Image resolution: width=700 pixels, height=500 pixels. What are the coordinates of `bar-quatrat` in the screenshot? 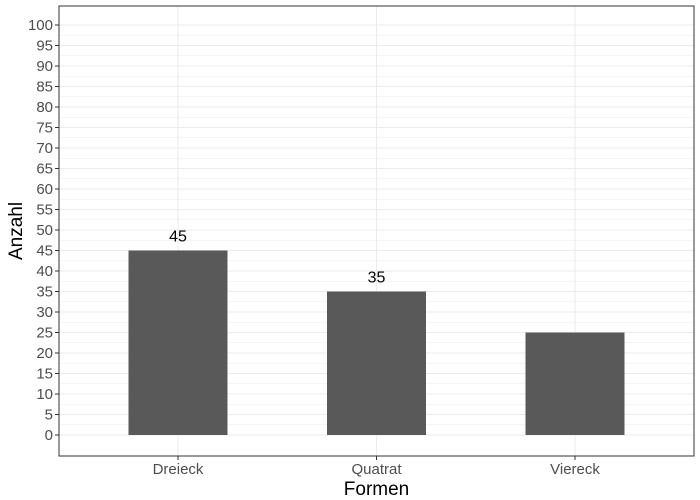 It's located at (376, 363).